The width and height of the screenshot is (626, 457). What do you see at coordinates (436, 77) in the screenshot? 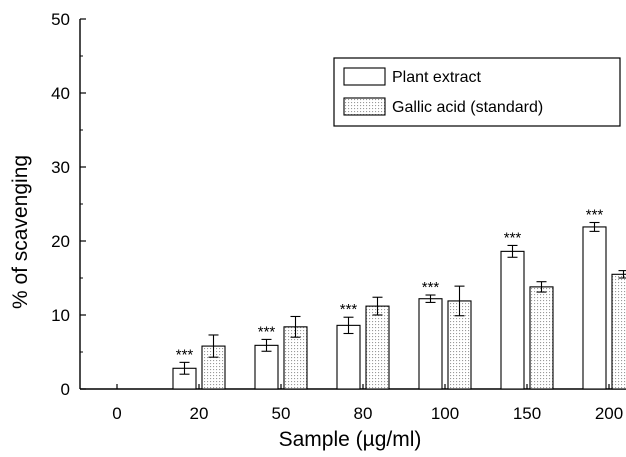
I see `legend-label: Plant extract` at bounding box center [436, 77].